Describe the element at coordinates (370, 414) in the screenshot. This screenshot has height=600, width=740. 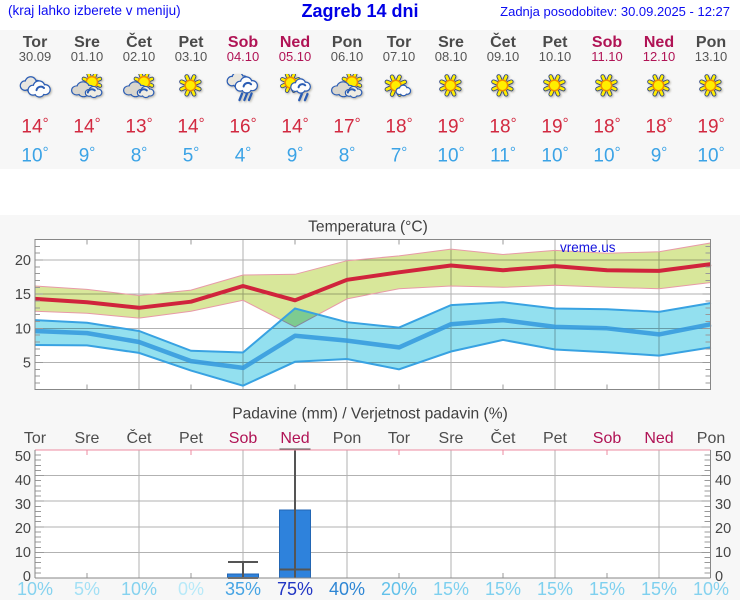
I see `svg-text:Padavine (mm) / Verjetnost pad: Padavine (mm) / Verjetnost padavin (%)` at that location.